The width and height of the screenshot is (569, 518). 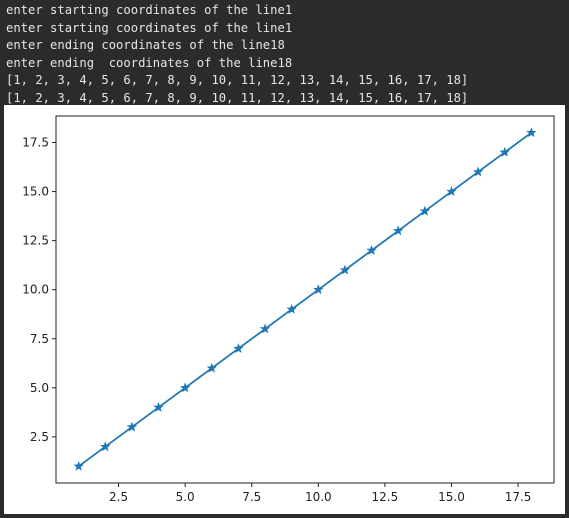 What do you see at coordinates (518, 497) in the screenshot?
I see `x-tick-label: 17.5` at bounding box center [518, 497].